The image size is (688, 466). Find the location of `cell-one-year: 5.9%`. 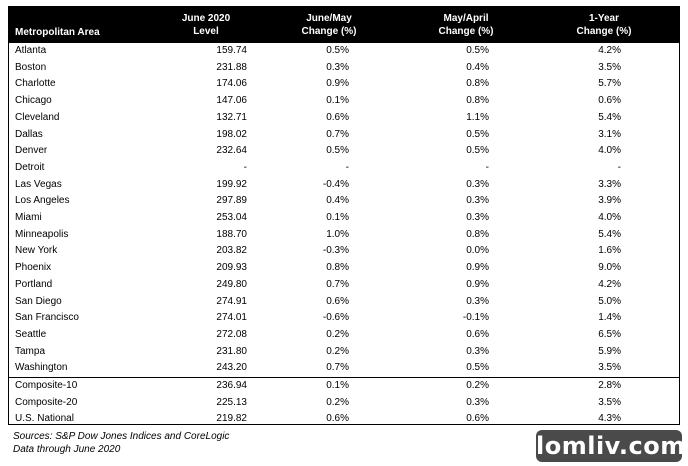

cell-one-year: 5.9% is located at coordinates (609, 351).